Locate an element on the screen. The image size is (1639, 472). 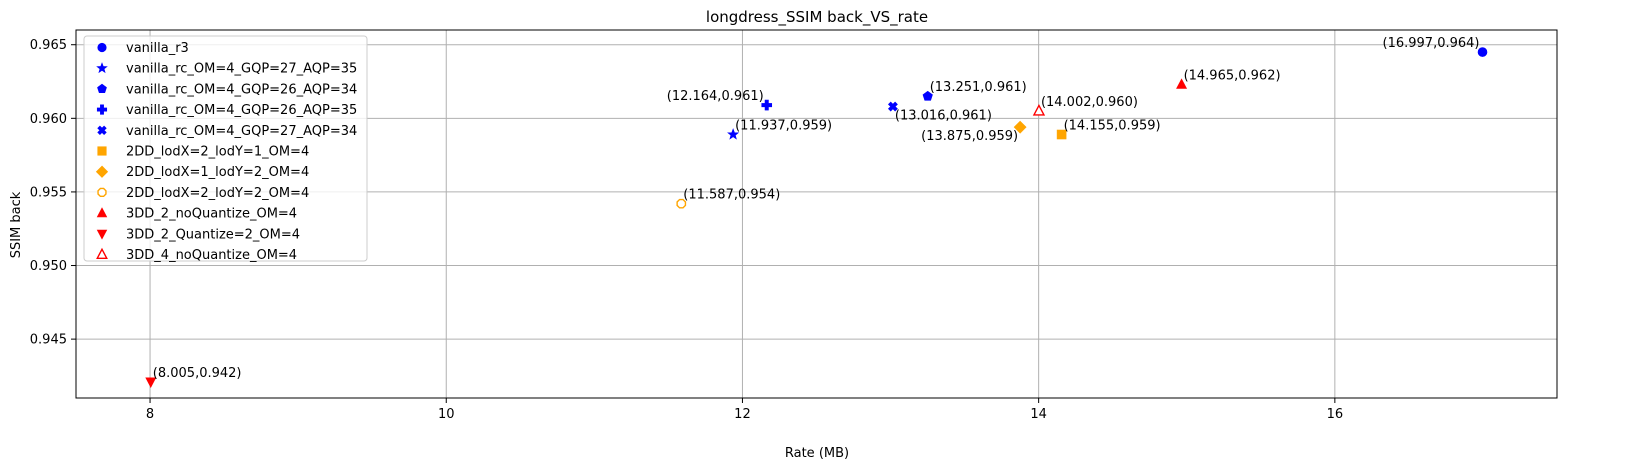
x-tick-label: 10 is located at coordinates (446, 414).